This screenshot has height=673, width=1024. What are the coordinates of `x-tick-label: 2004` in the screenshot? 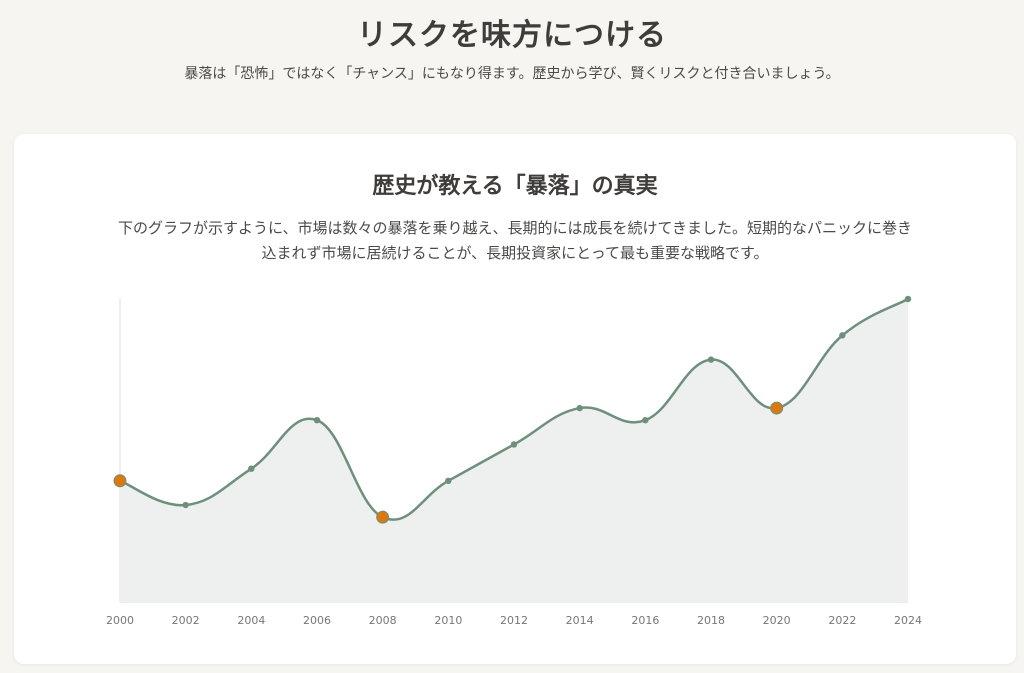 It's located at (251, 620).